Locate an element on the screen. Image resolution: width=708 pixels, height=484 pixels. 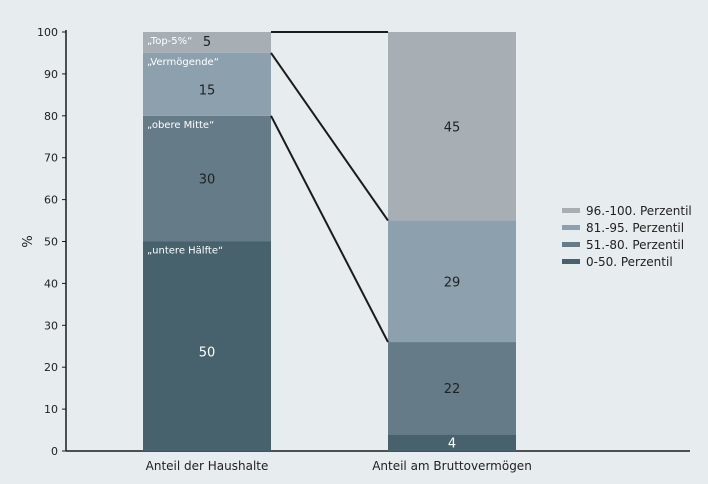
segment-name-label: „untere Hälfte“ is located at coordinates (185, 251).